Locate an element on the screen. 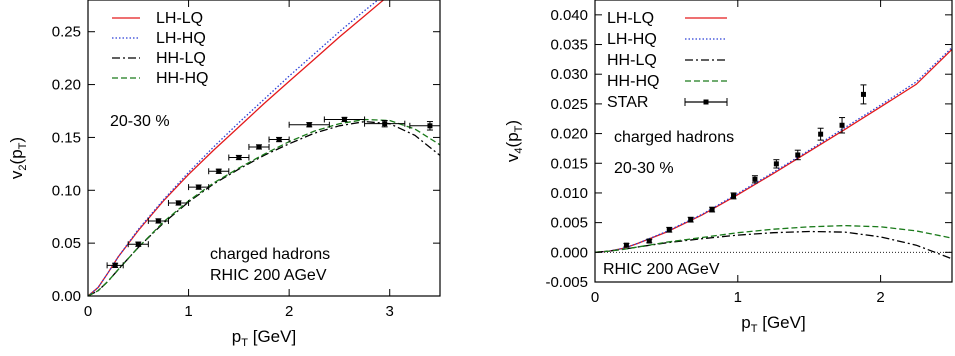  y-tick-label: 0.040 is located at coordinates (569, 15).